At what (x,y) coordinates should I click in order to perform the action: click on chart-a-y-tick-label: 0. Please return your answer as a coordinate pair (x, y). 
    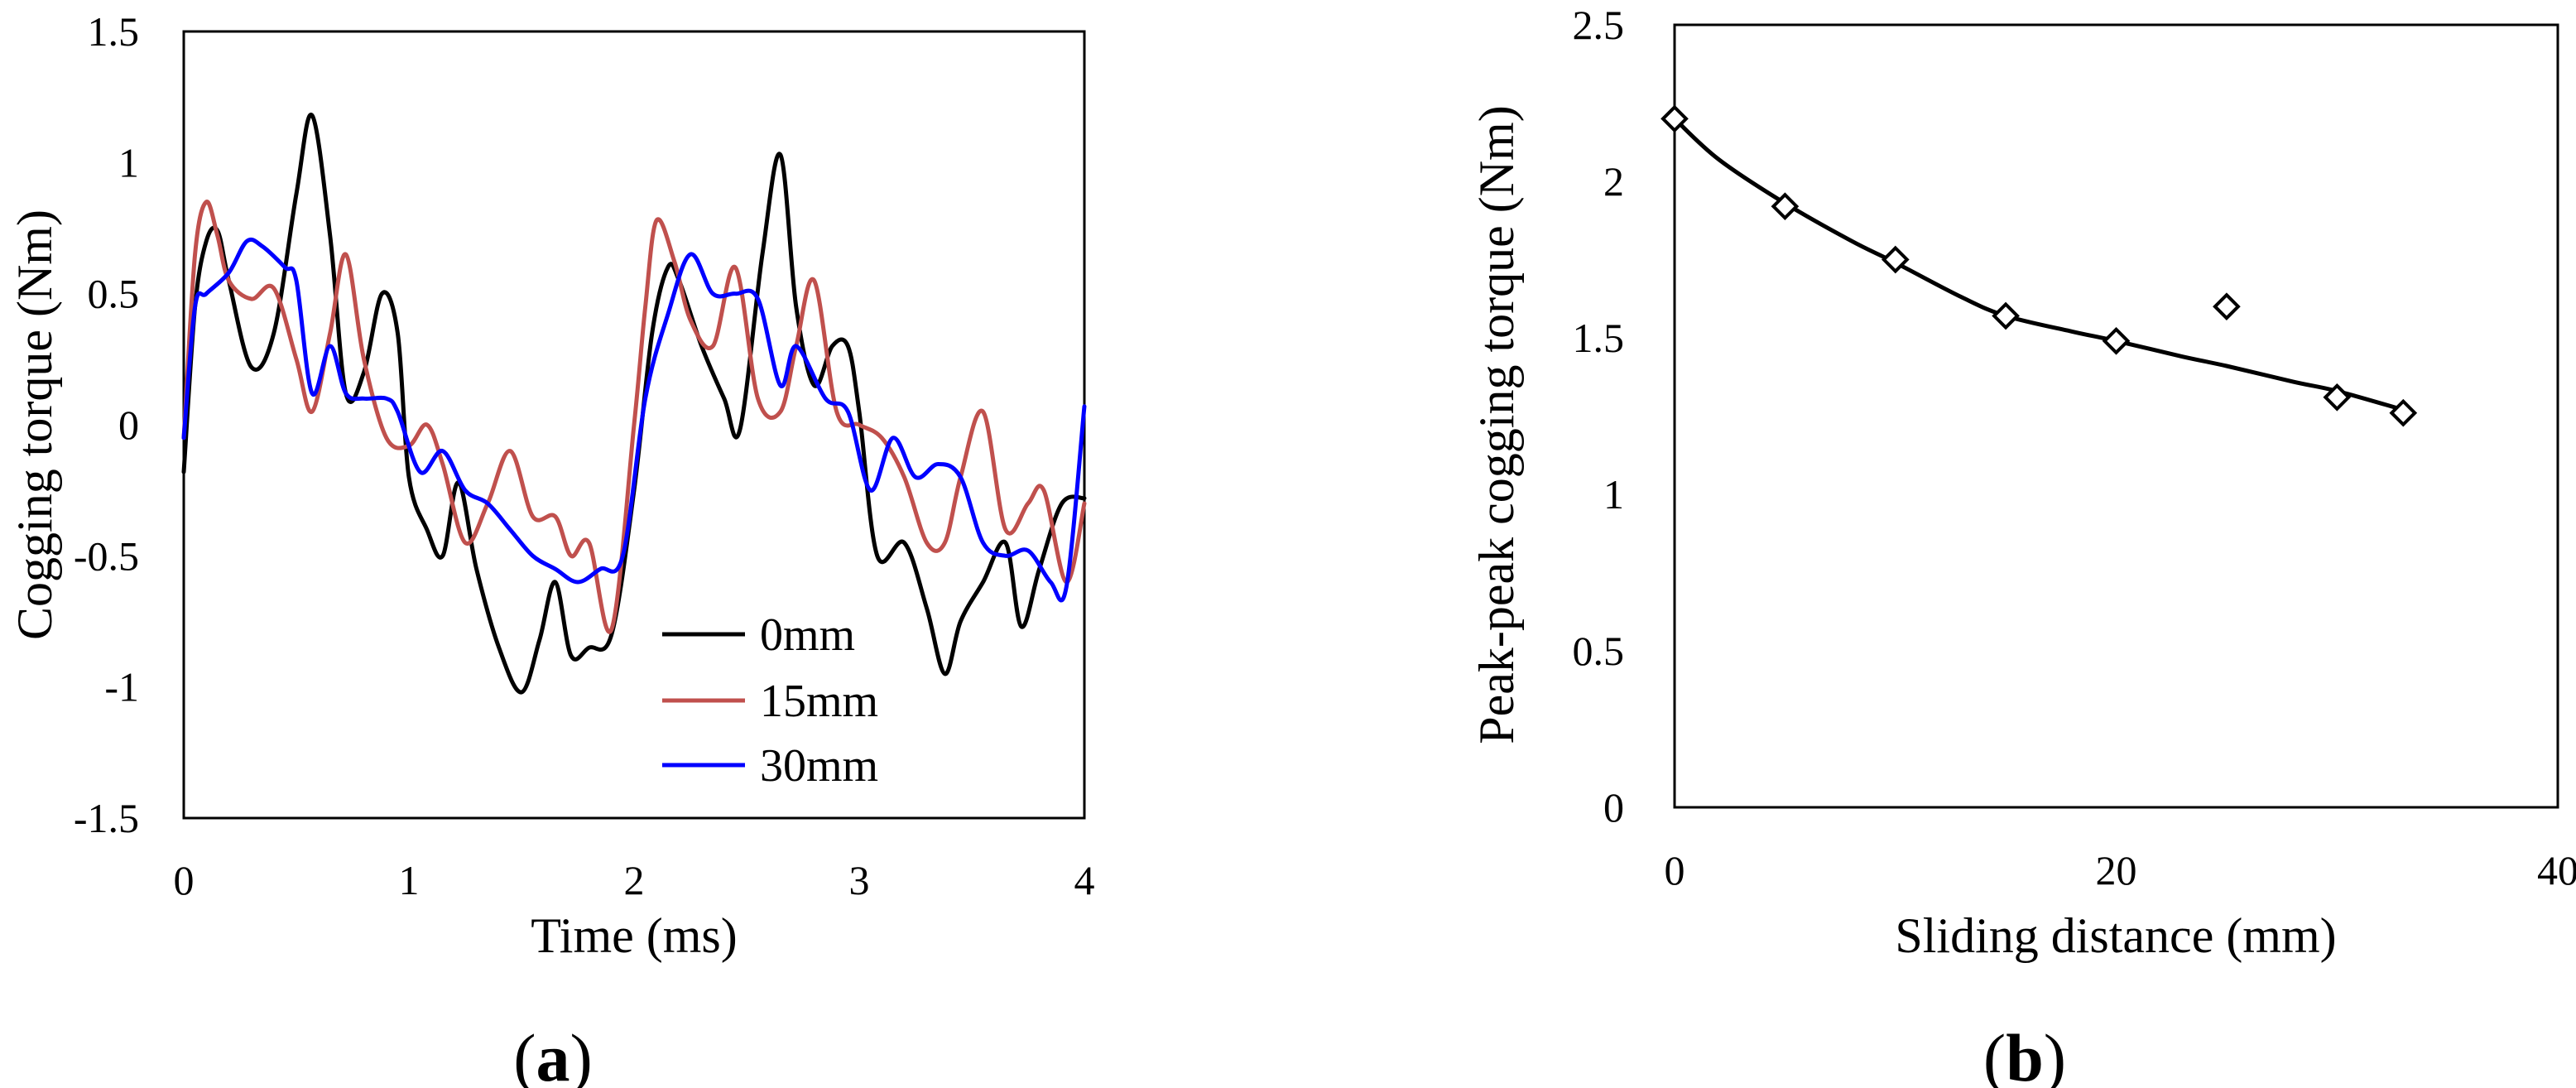
    Looking at the image, I should click on (128, 425).